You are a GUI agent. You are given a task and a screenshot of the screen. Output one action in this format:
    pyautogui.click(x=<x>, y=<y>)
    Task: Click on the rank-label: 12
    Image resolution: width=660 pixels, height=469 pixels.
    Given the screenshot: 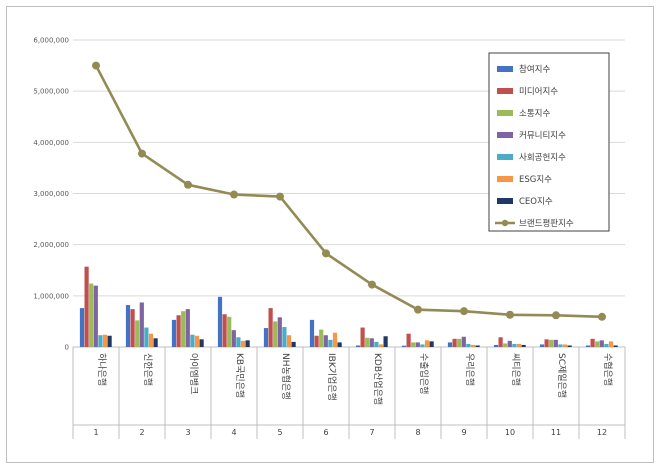 What is the action you would take?
    pyautogui.click(x=602, y=432)
    